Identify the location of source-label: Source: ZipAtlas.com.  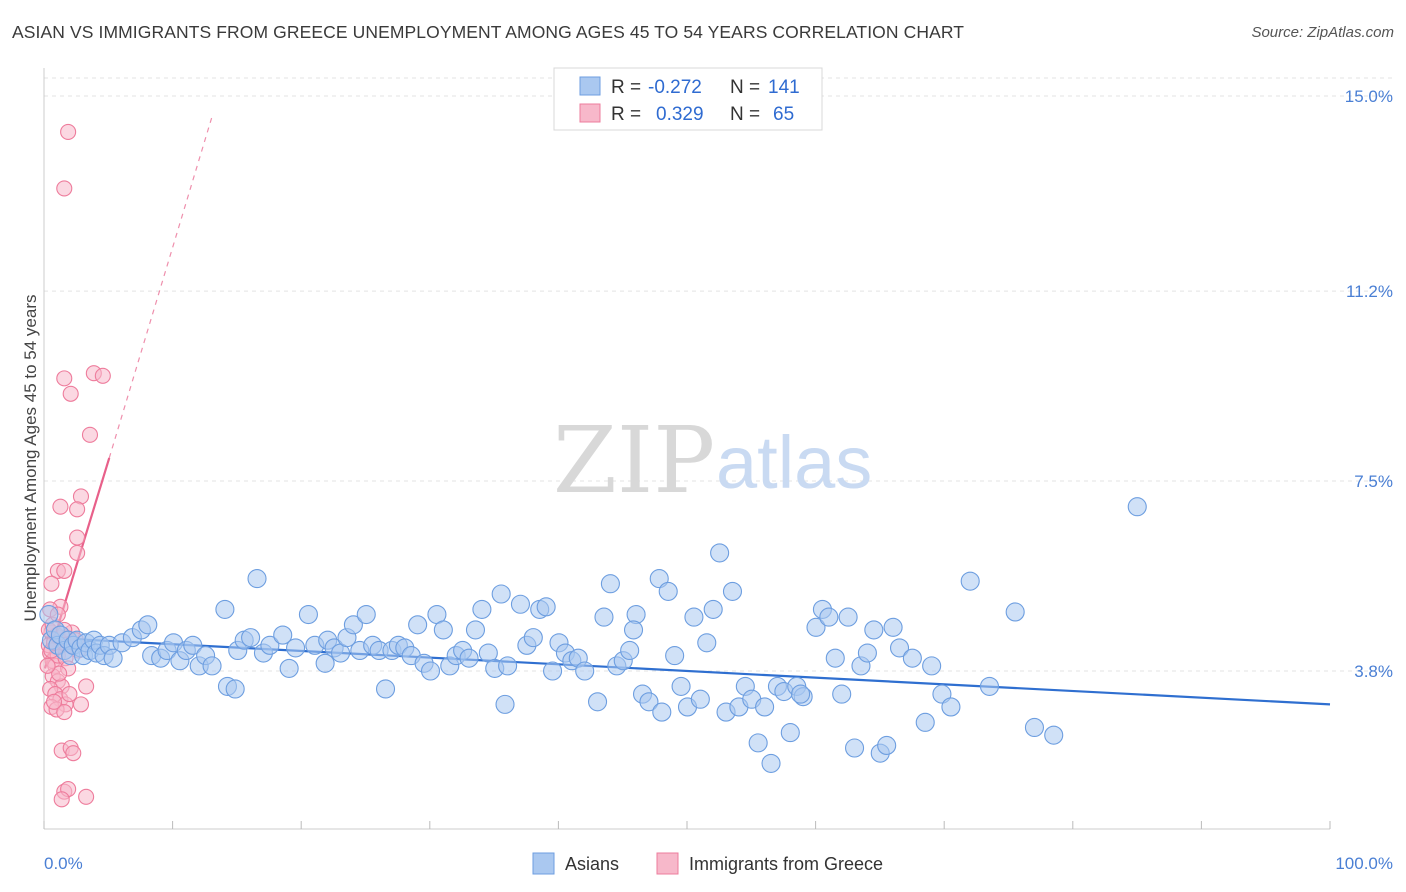
(1322, 32).